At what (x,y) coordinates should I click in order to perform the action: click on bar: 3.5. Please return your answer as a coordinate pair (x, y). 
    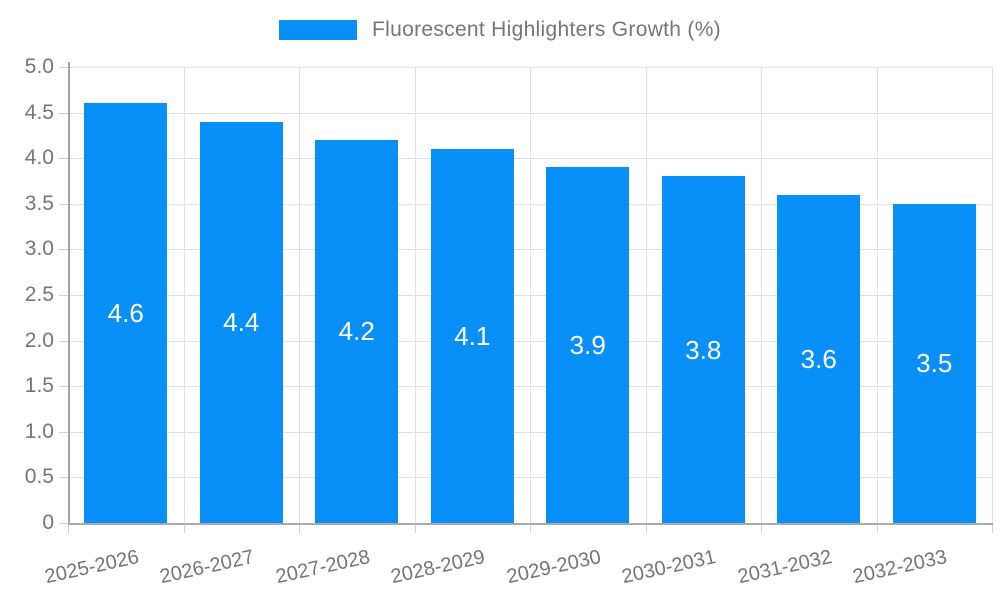
    Looking at the image, I should click on (934, 363).